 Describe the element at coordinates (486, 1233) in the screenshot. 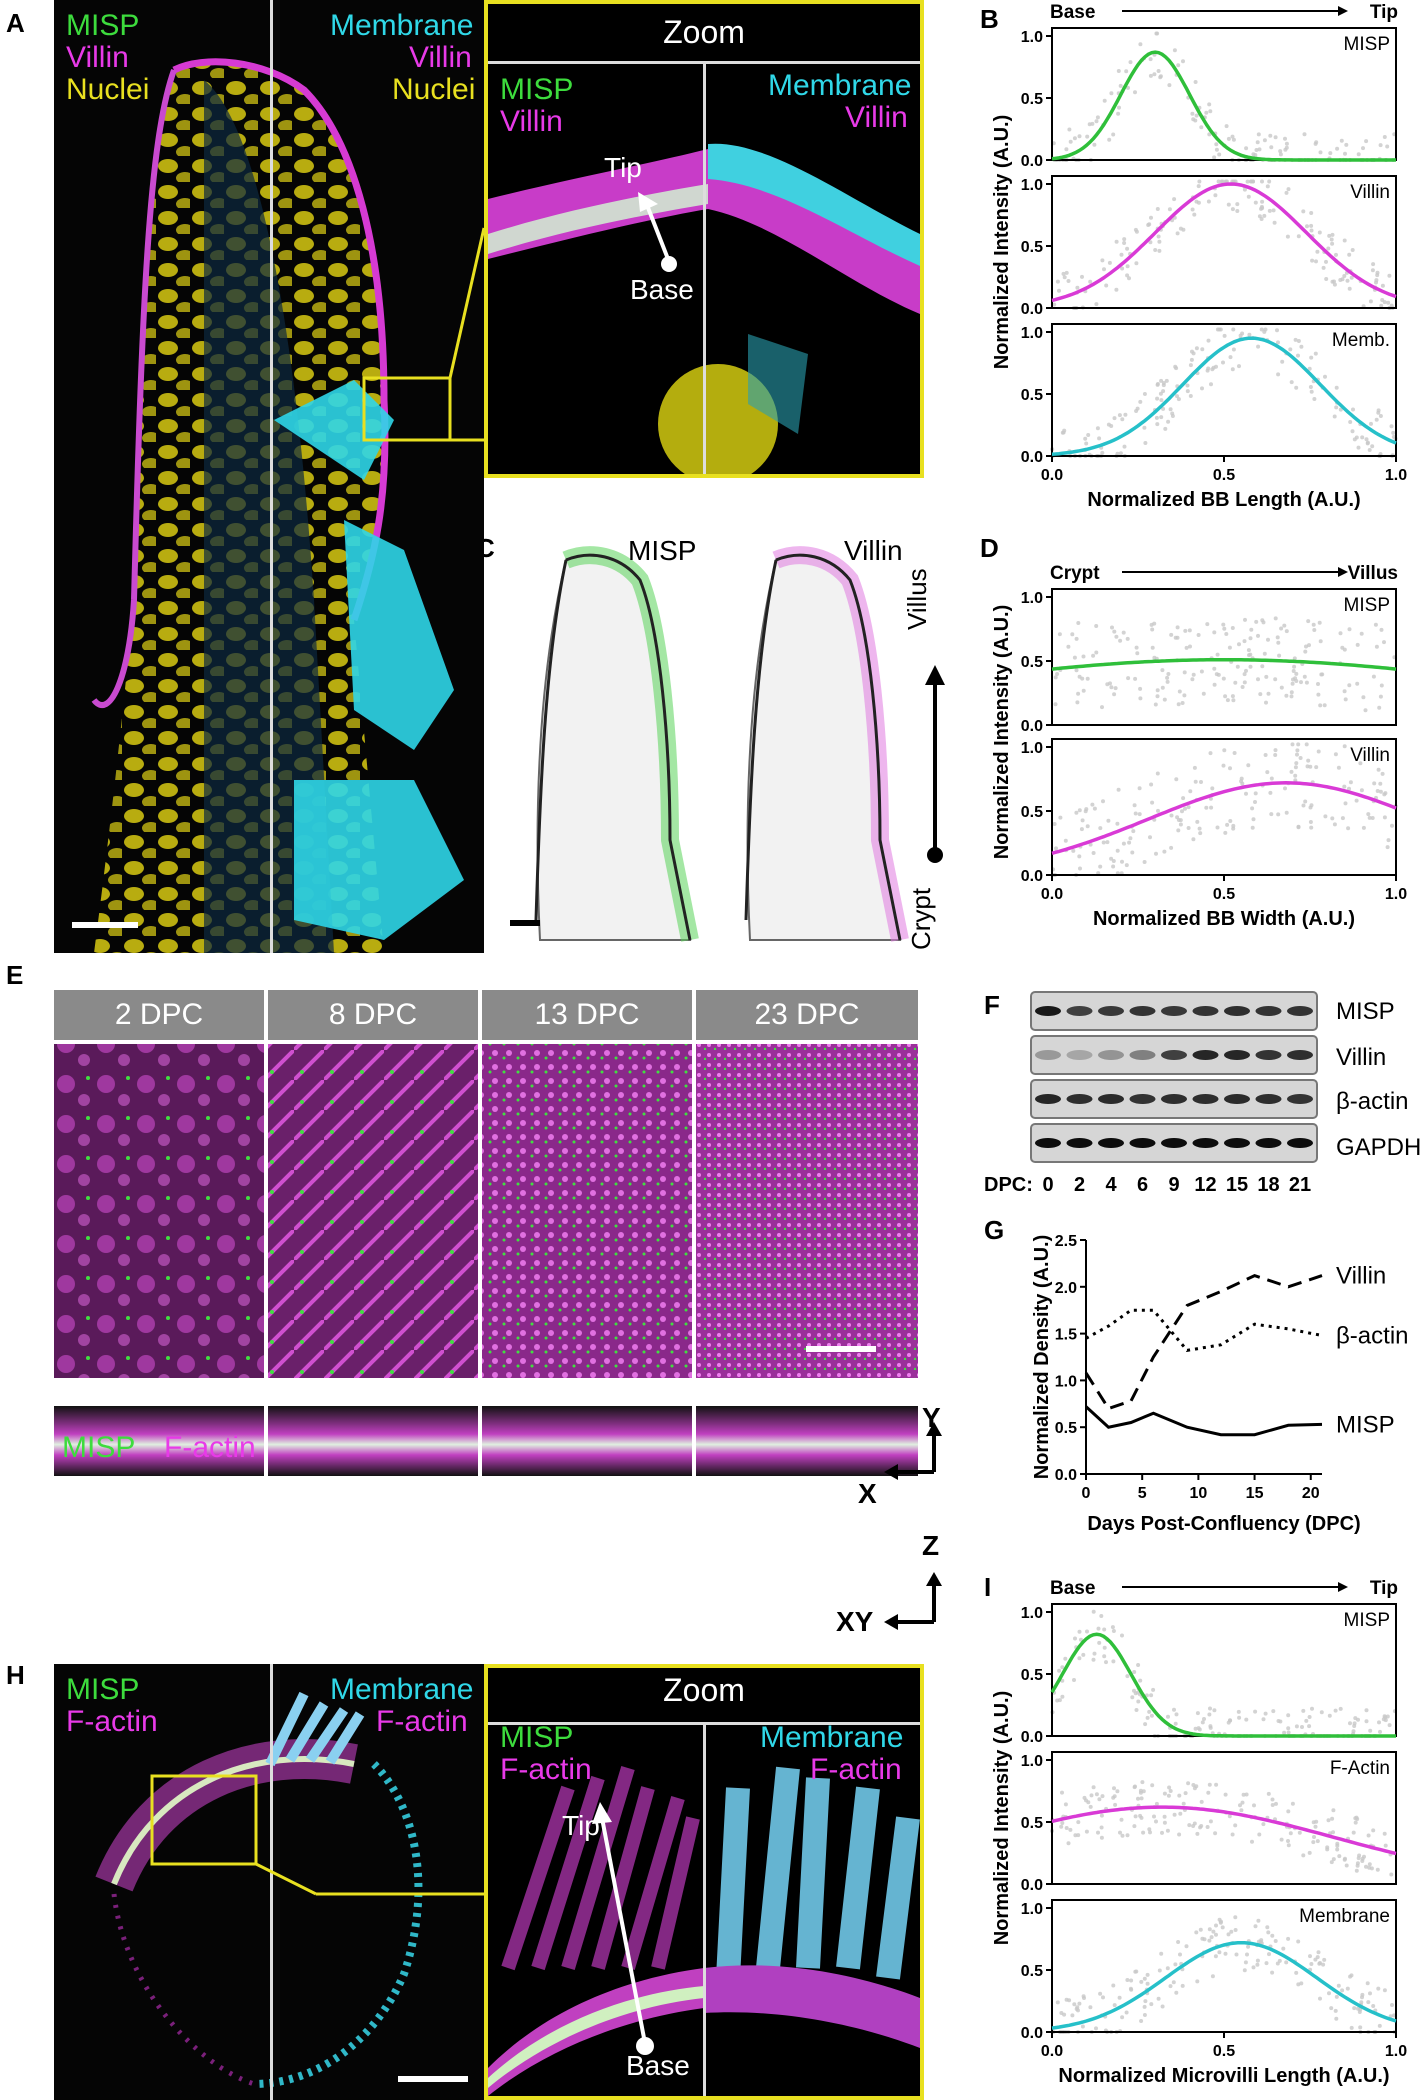

I see `dpc-micrograph-illustrations` at that location.